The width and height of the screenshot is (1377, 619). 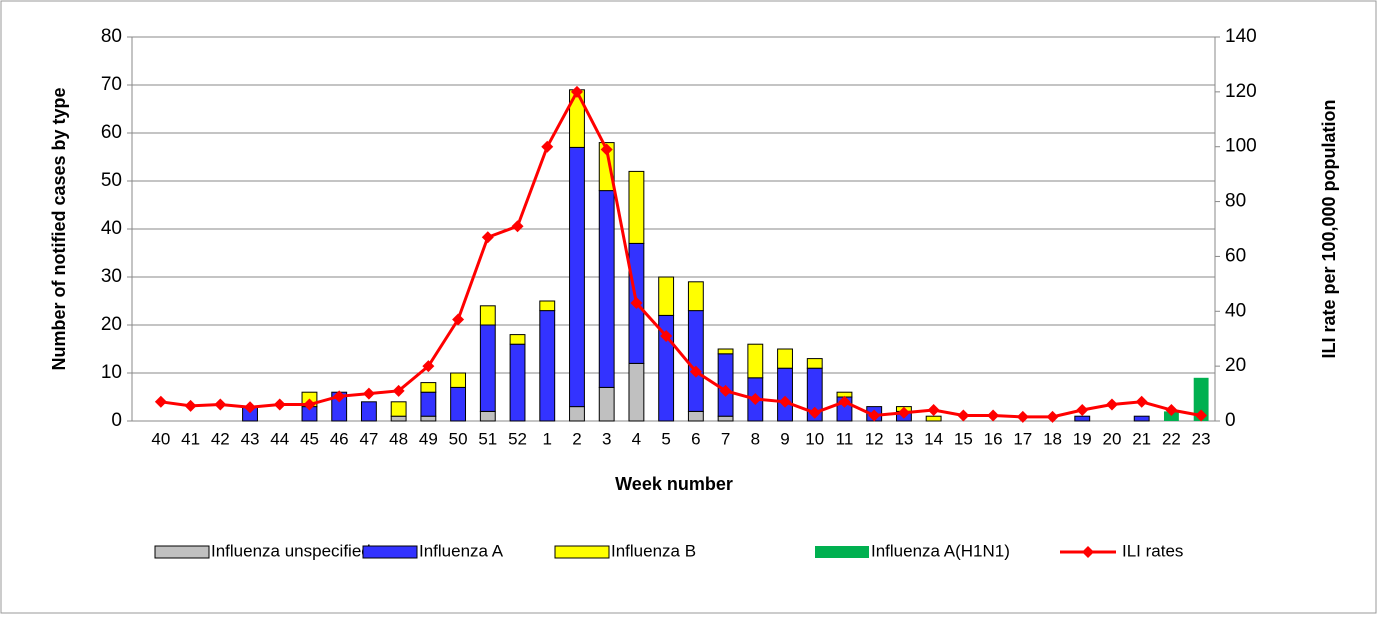 I want to click on x-tick-label: 3, so click(x=606, y=438).